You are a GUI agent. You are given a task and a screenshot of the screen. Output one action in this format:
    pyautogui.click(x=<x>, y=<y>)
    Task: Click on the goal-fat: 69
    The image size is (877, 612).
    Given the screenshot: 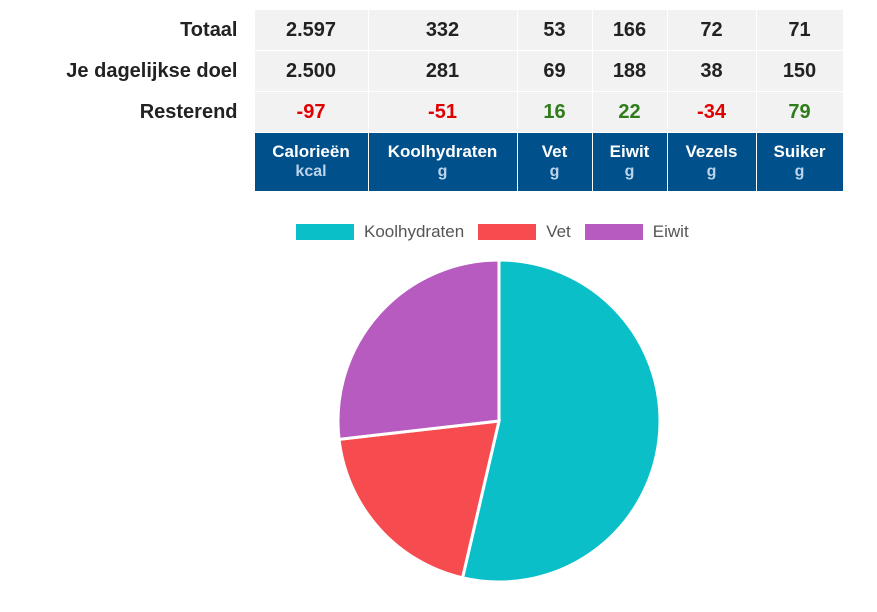 What is the action you would take?
    pyautogui.click(x=555, y=71)
    